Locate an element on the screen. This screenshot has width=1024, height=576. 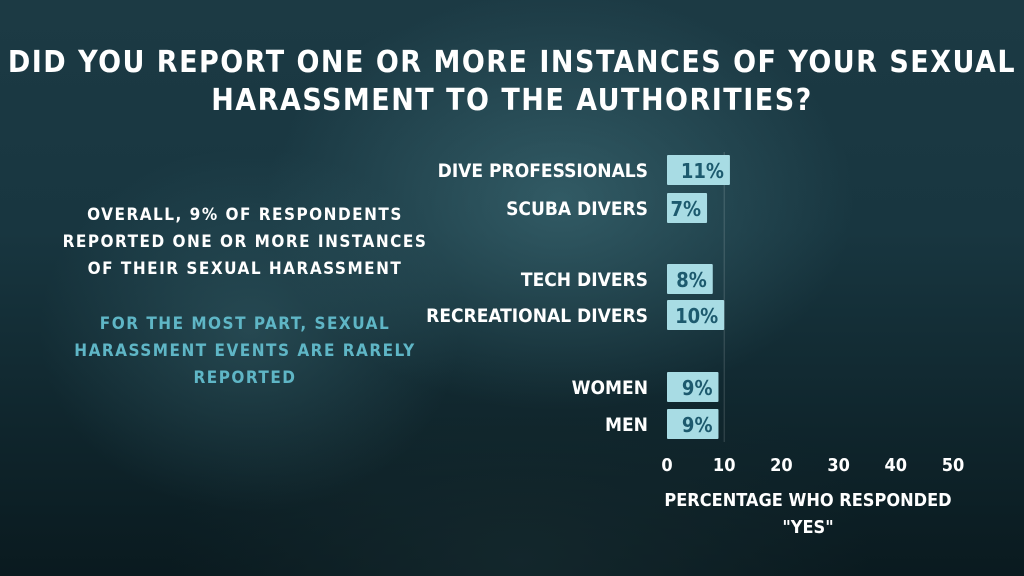
category-label: RECREATIONAL DIVERS is located at coordinates (537, 316).